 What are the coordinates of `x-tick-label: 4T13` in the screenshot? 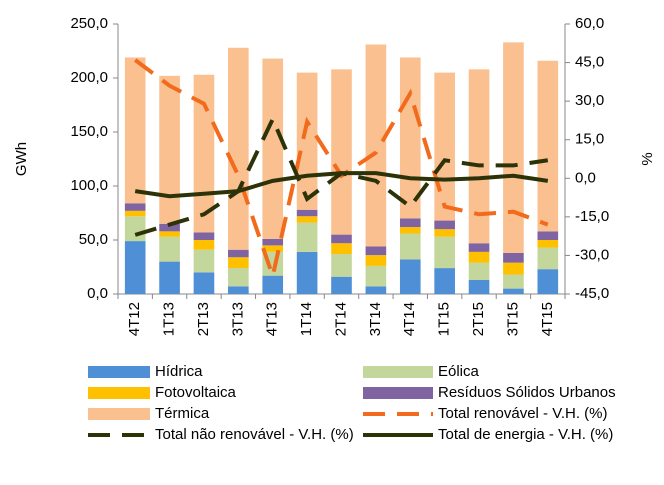 It's located at (272, 319).